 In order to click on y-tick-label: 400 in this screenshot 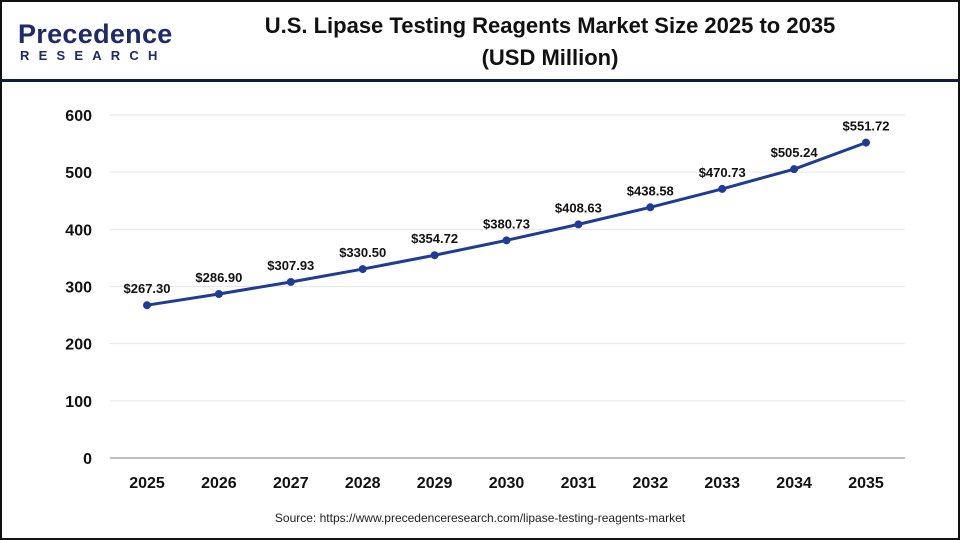, I will do `click(78, 230)`.